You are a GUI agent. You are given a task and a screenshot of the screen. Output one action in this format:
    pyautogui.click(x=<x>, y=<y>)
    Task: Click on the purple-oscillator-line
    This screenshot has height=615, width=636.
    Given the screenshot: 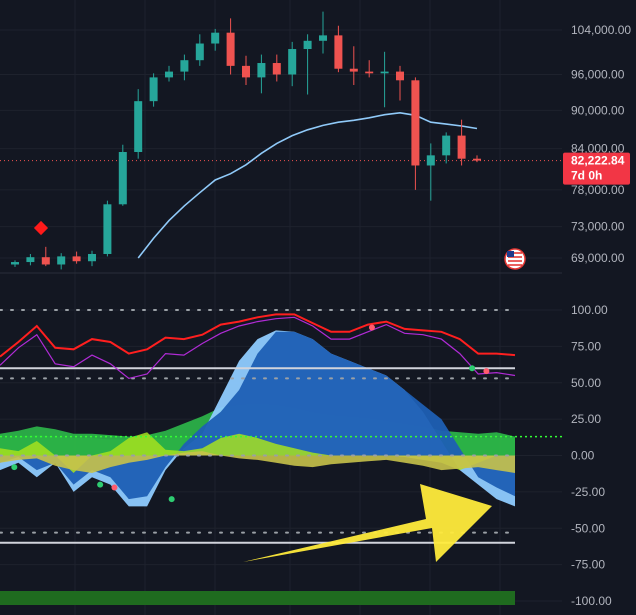 What is the action you would take?
    pyautogui.click(x=258, y=348)
    